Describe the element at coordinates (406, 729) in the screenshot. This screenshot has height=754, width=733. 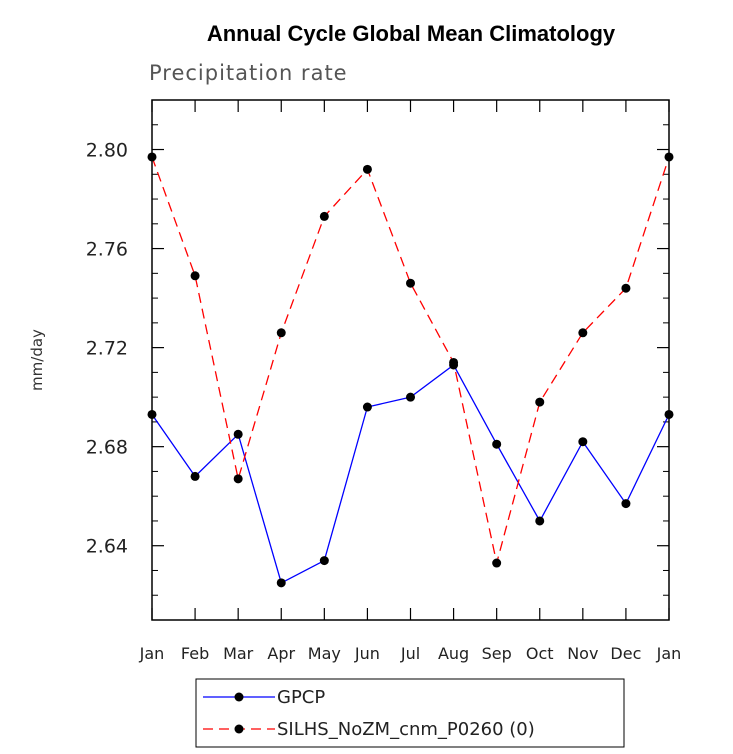
I see `legend-label-silhs: SILHS_NoZM_cnm_P0260 (0)` at that location.